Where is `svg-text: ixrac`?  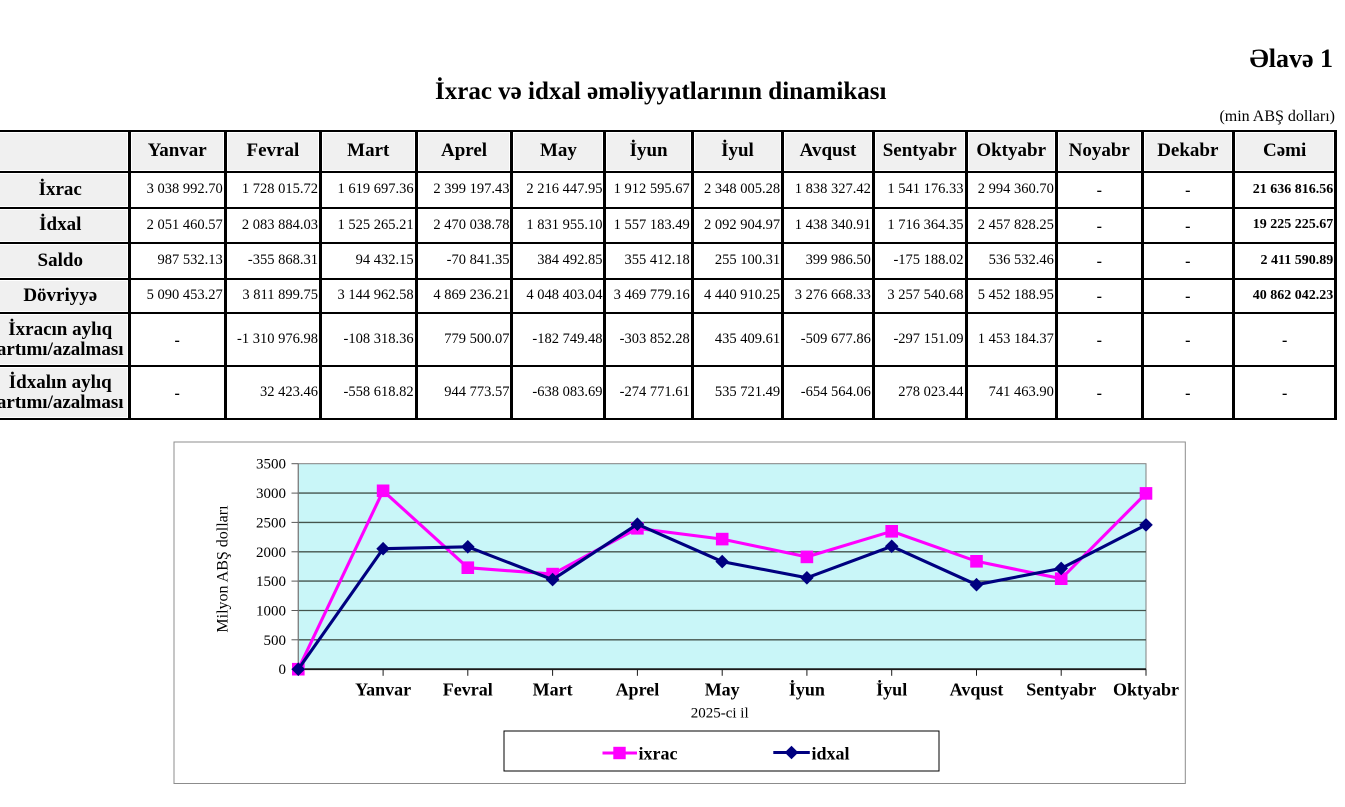 svg-text: ixrac is located at coordinates (658, 753).